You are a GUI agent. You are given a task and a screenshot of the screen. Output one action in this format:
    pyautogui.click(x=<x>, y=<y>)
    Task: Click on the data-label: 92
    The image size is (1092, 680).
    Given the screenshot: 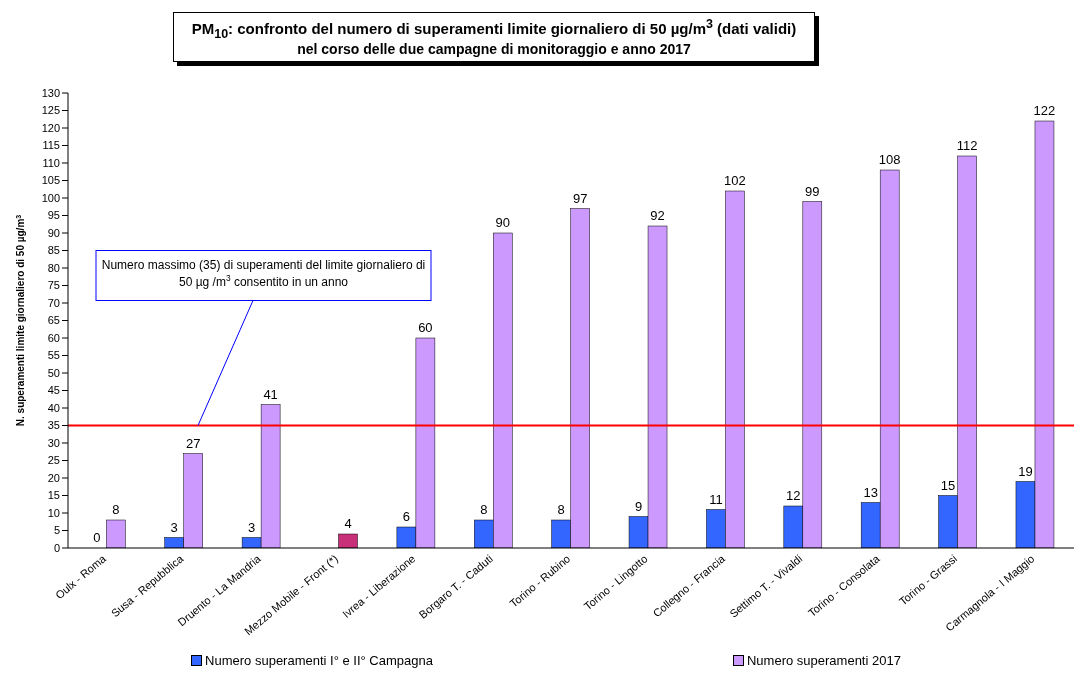 What is the action you would take?
    pyautogui.click(x=657, y=215)
    